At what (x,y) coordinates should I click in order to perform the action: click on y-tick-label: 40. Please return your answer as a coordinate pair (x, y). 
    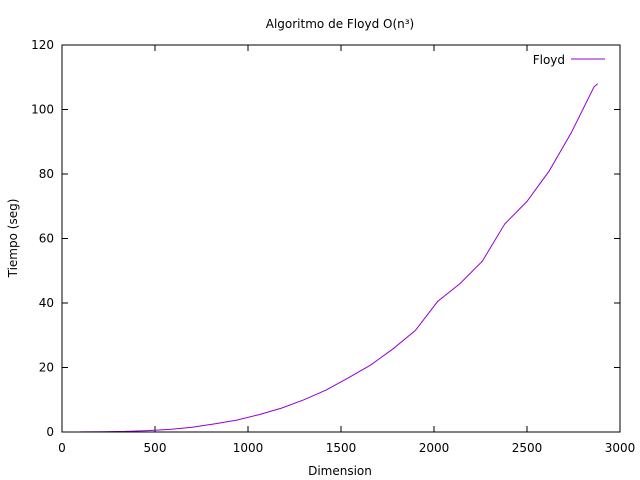
    Looking at the image, I should click on (46, 303).